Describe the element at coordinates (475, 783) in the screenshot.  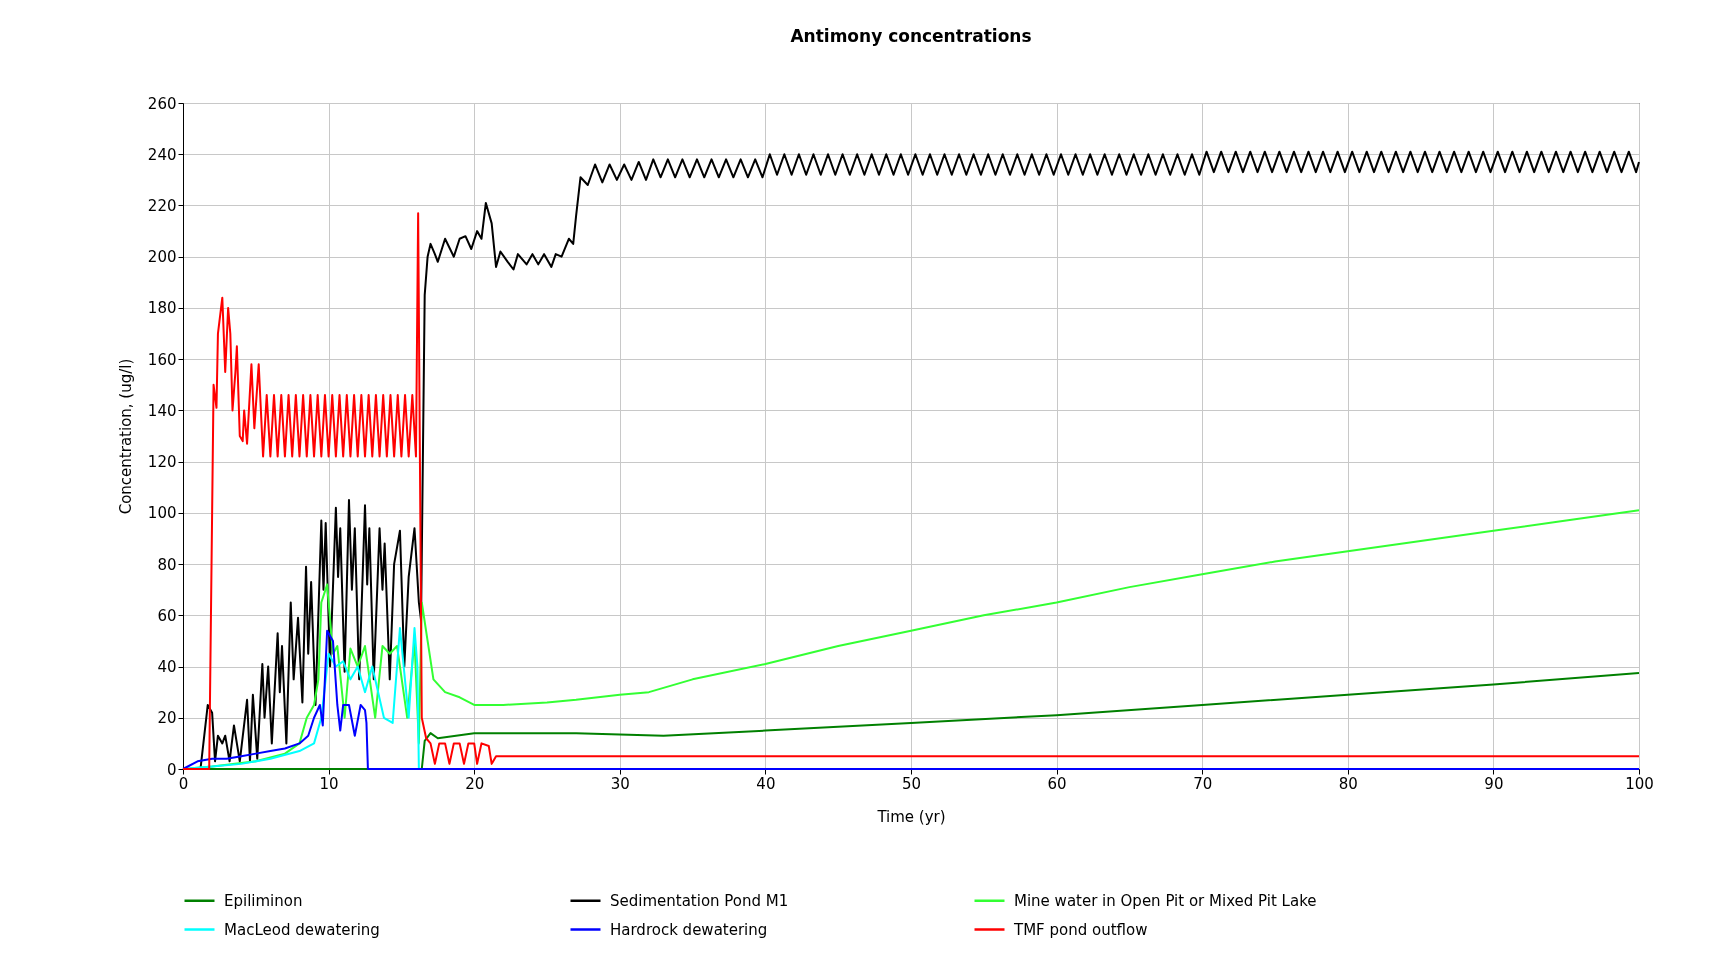
I see `x-tick-label: 20` at that location.